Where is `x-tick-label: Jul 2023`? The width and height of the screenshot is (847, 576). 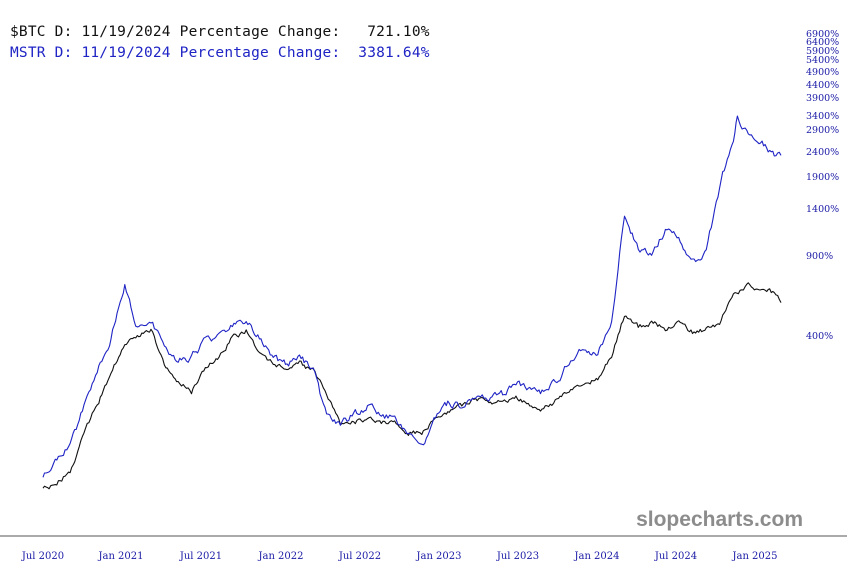 x-tick-label: Jul 2023 is located at coordinates (517, 556).